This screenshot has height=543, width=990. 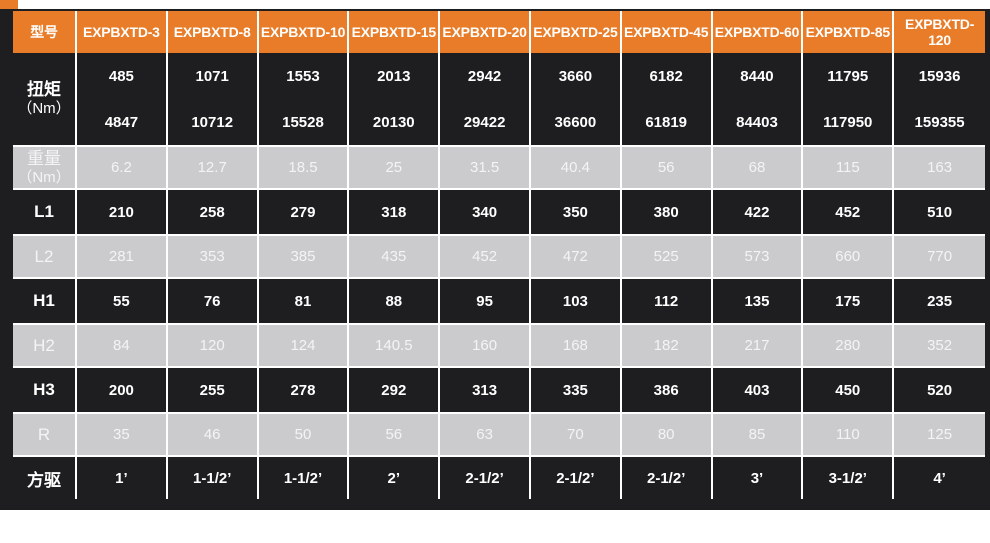 What do you see at coordinates (939, 256) in the screenshot?
I see `spec-cell: 770` at bounding box center [939, 256].